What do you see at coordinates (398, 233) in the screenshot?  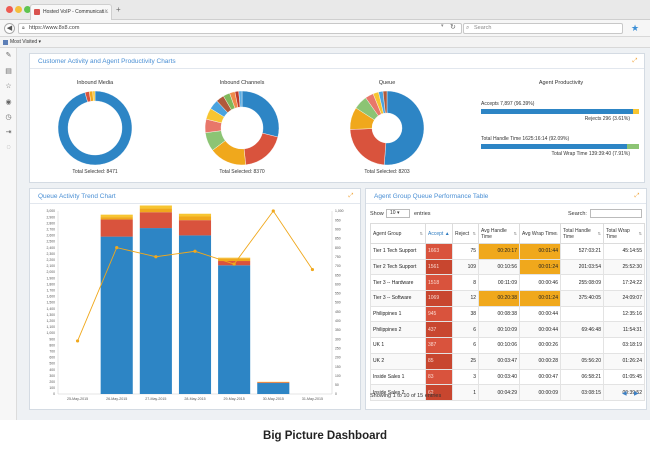 I see `column-header: Agent Group ⇅` at bounding box center [398, 233].